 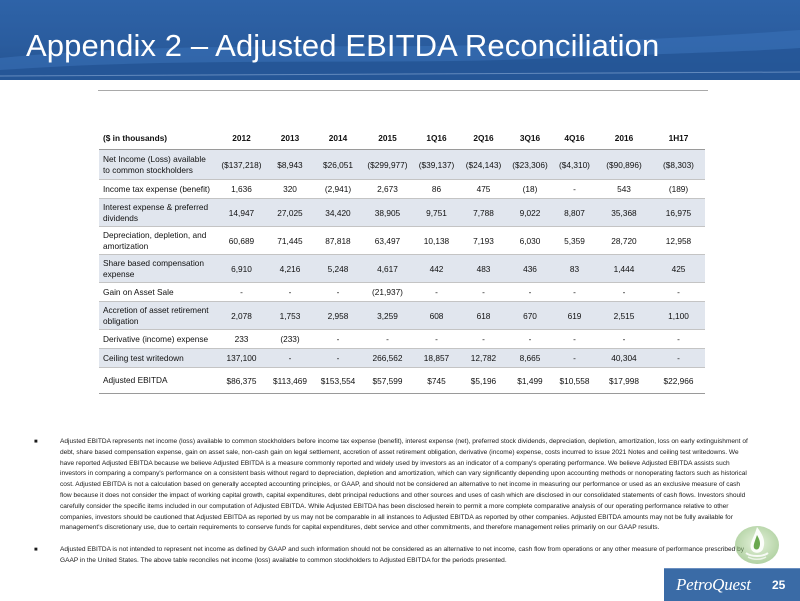 What do you see at coordinates (483, 380) in the screenshot?
I see `table-cell: $5,196` at bounding box center [483, 380].